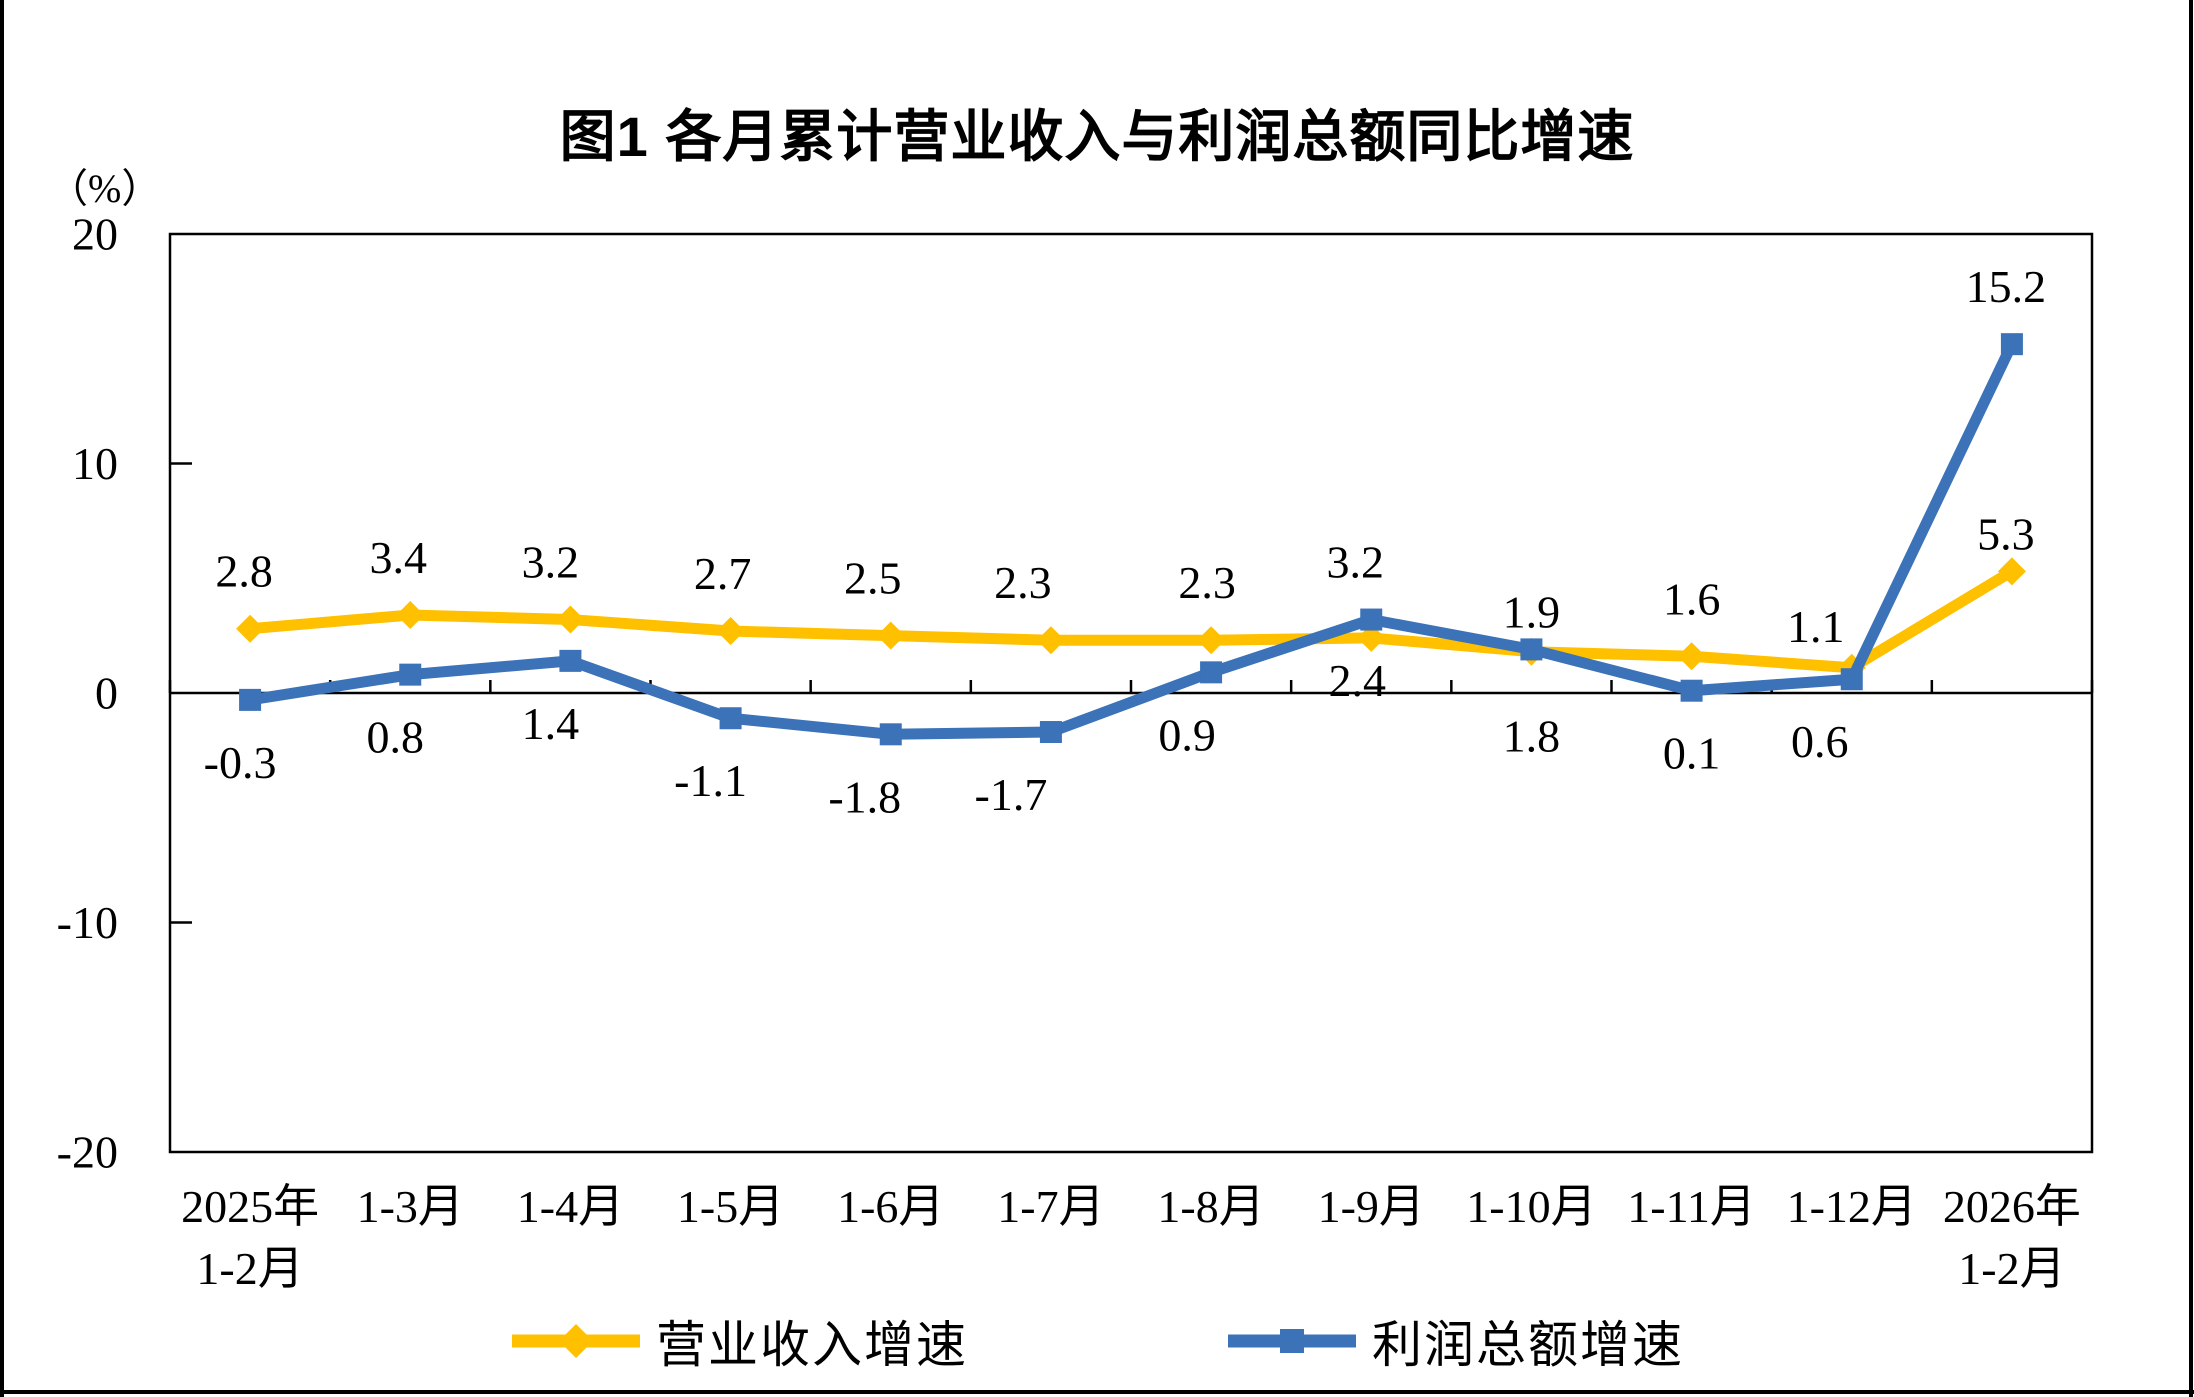 This screenshot has height=1397, width=2194. I want to click on profit-data-label: 1.4, so click(551, 723).